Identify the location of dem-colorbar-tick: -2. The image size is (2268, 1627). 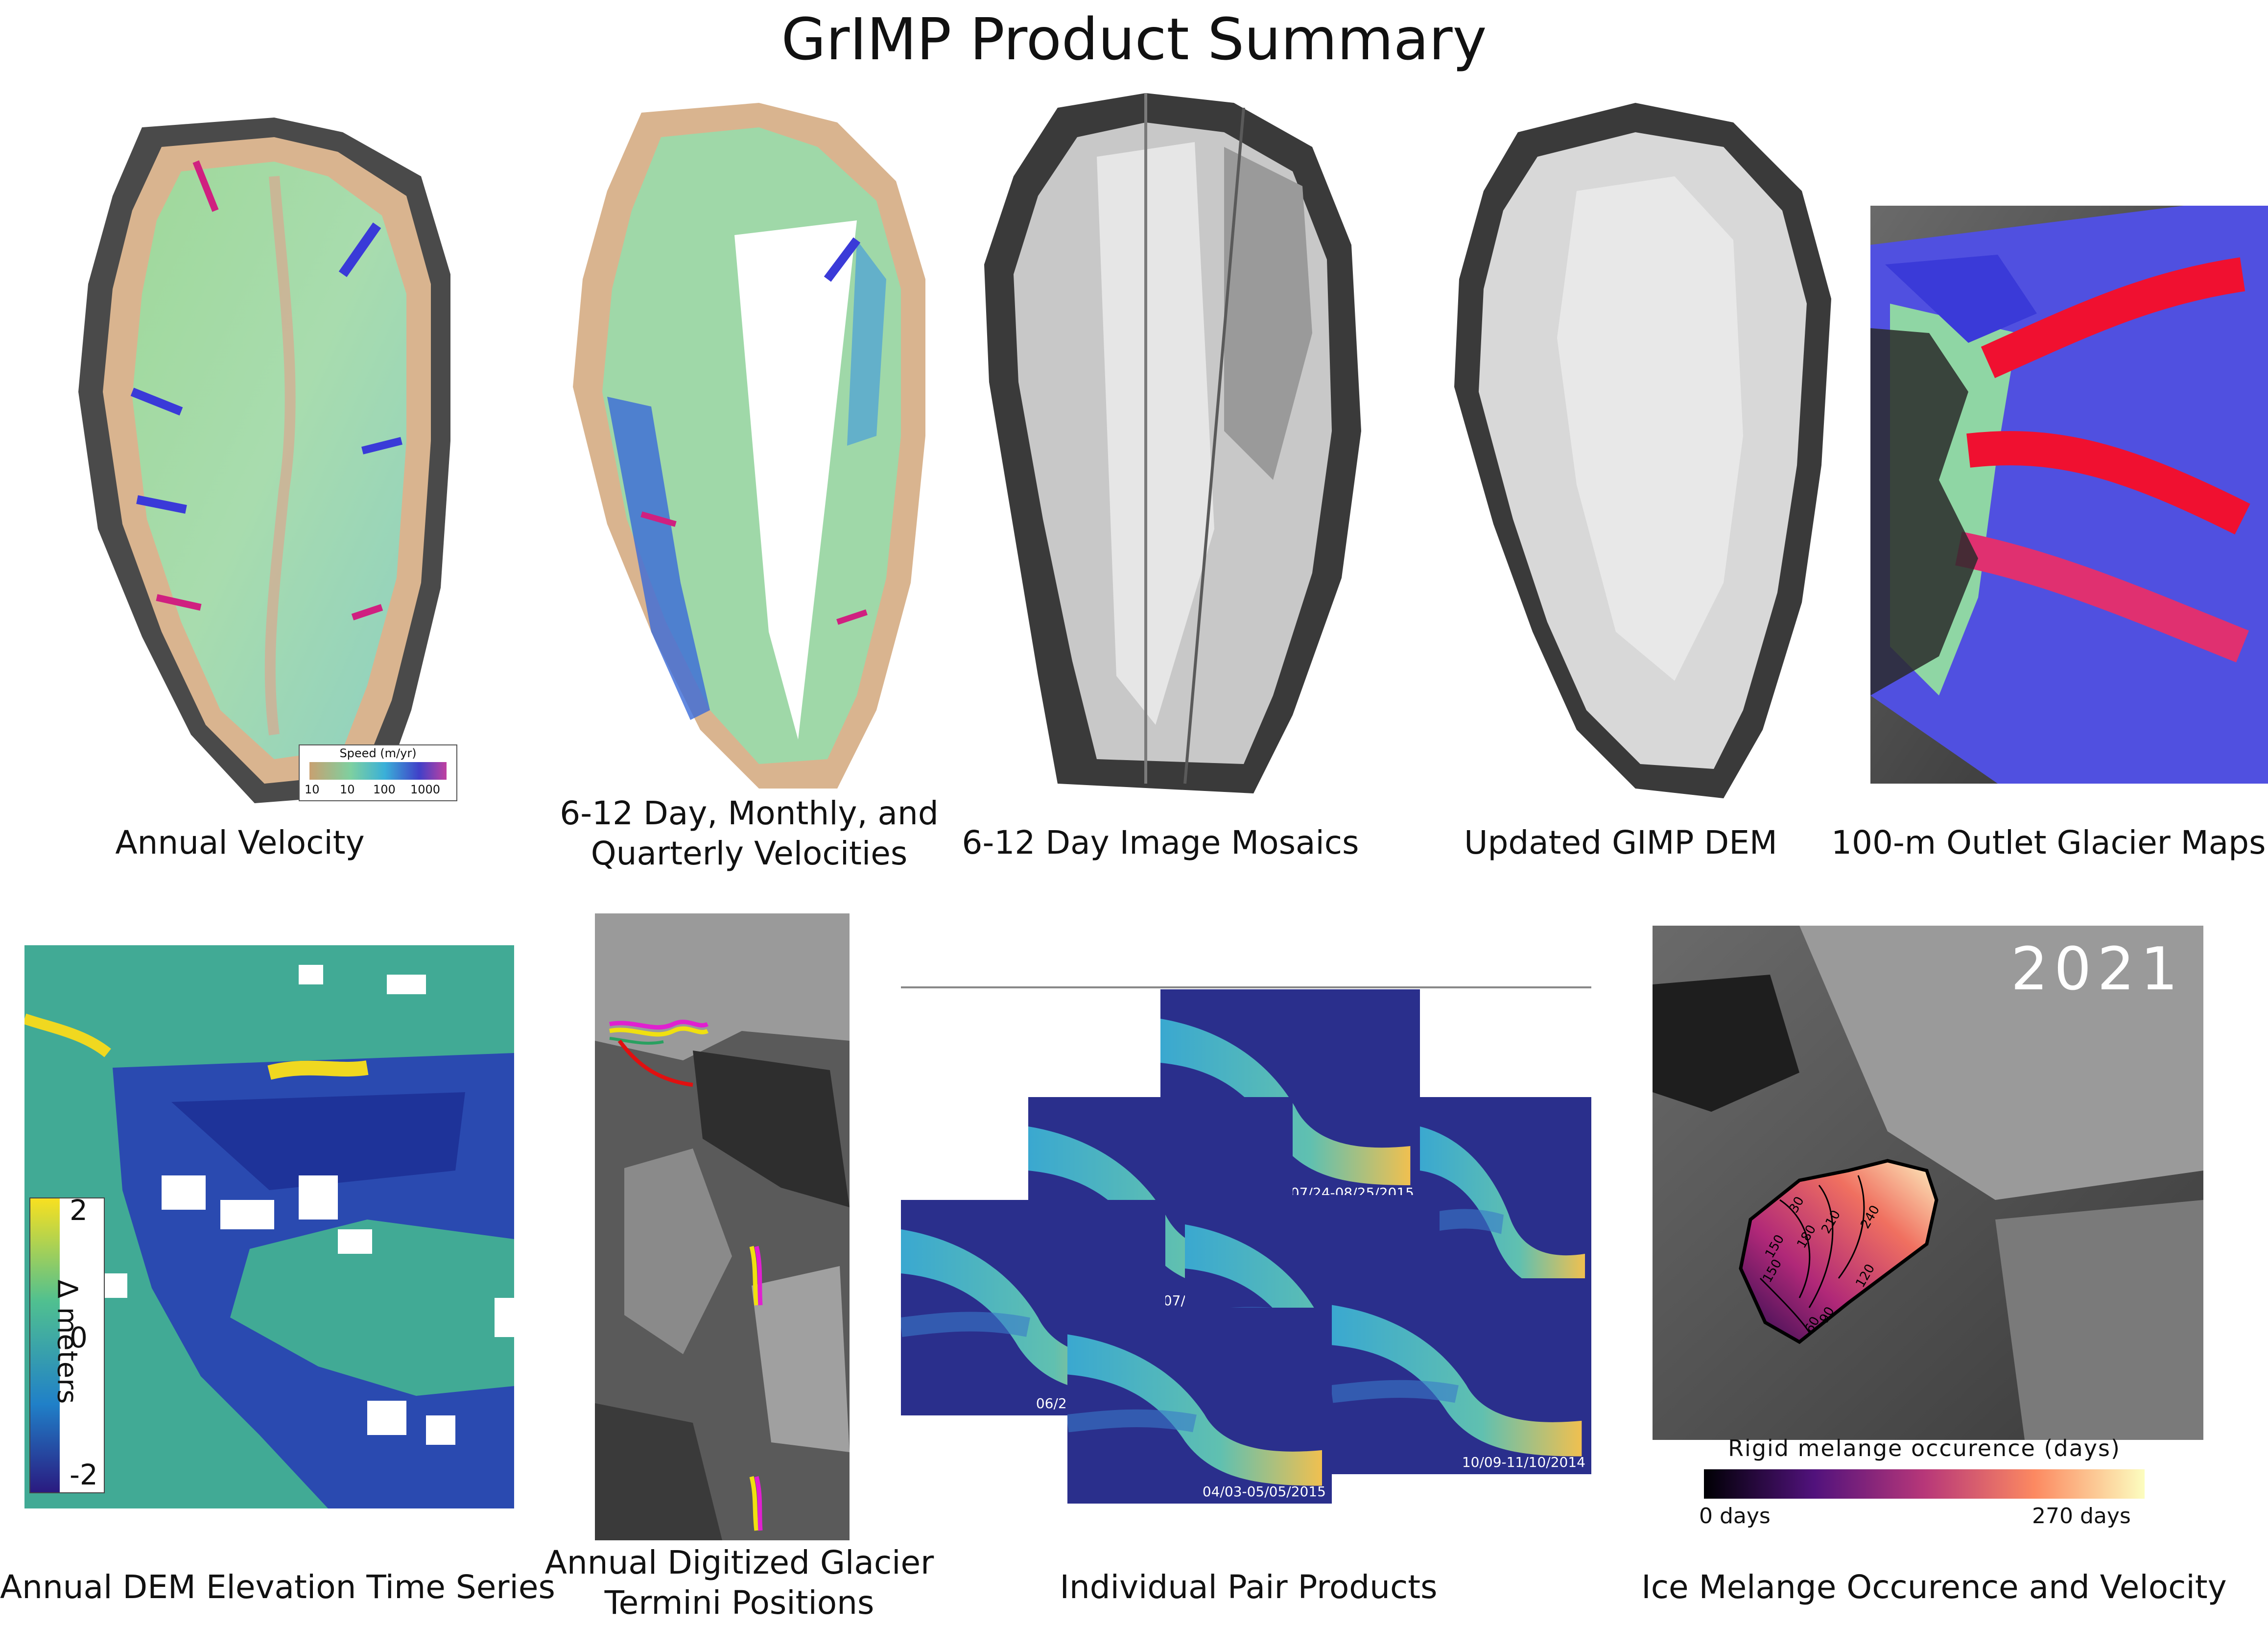
(84, 1475).